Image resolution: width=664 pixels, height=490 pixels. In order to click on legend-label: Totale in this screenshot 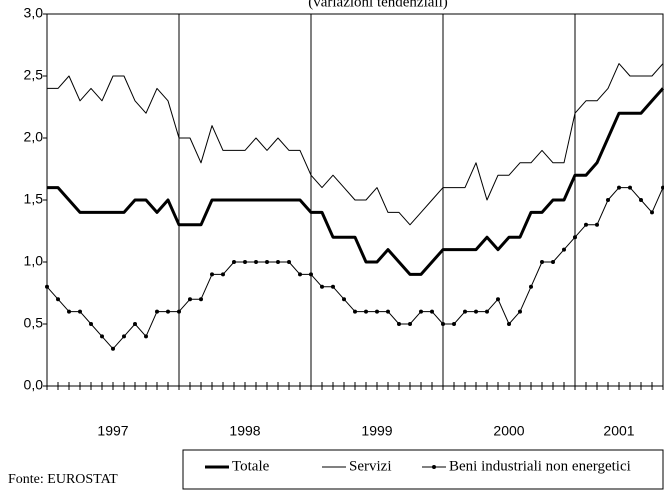, I will do `click(251, 466)`.